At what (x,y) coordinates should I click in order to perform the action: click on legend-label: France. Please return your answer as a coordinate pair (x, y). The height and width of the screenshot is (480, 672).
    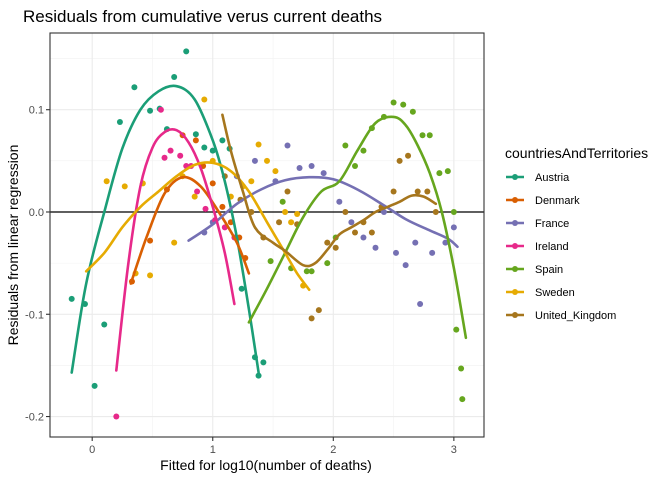
    Looking at the image, I should click on (552, 224).